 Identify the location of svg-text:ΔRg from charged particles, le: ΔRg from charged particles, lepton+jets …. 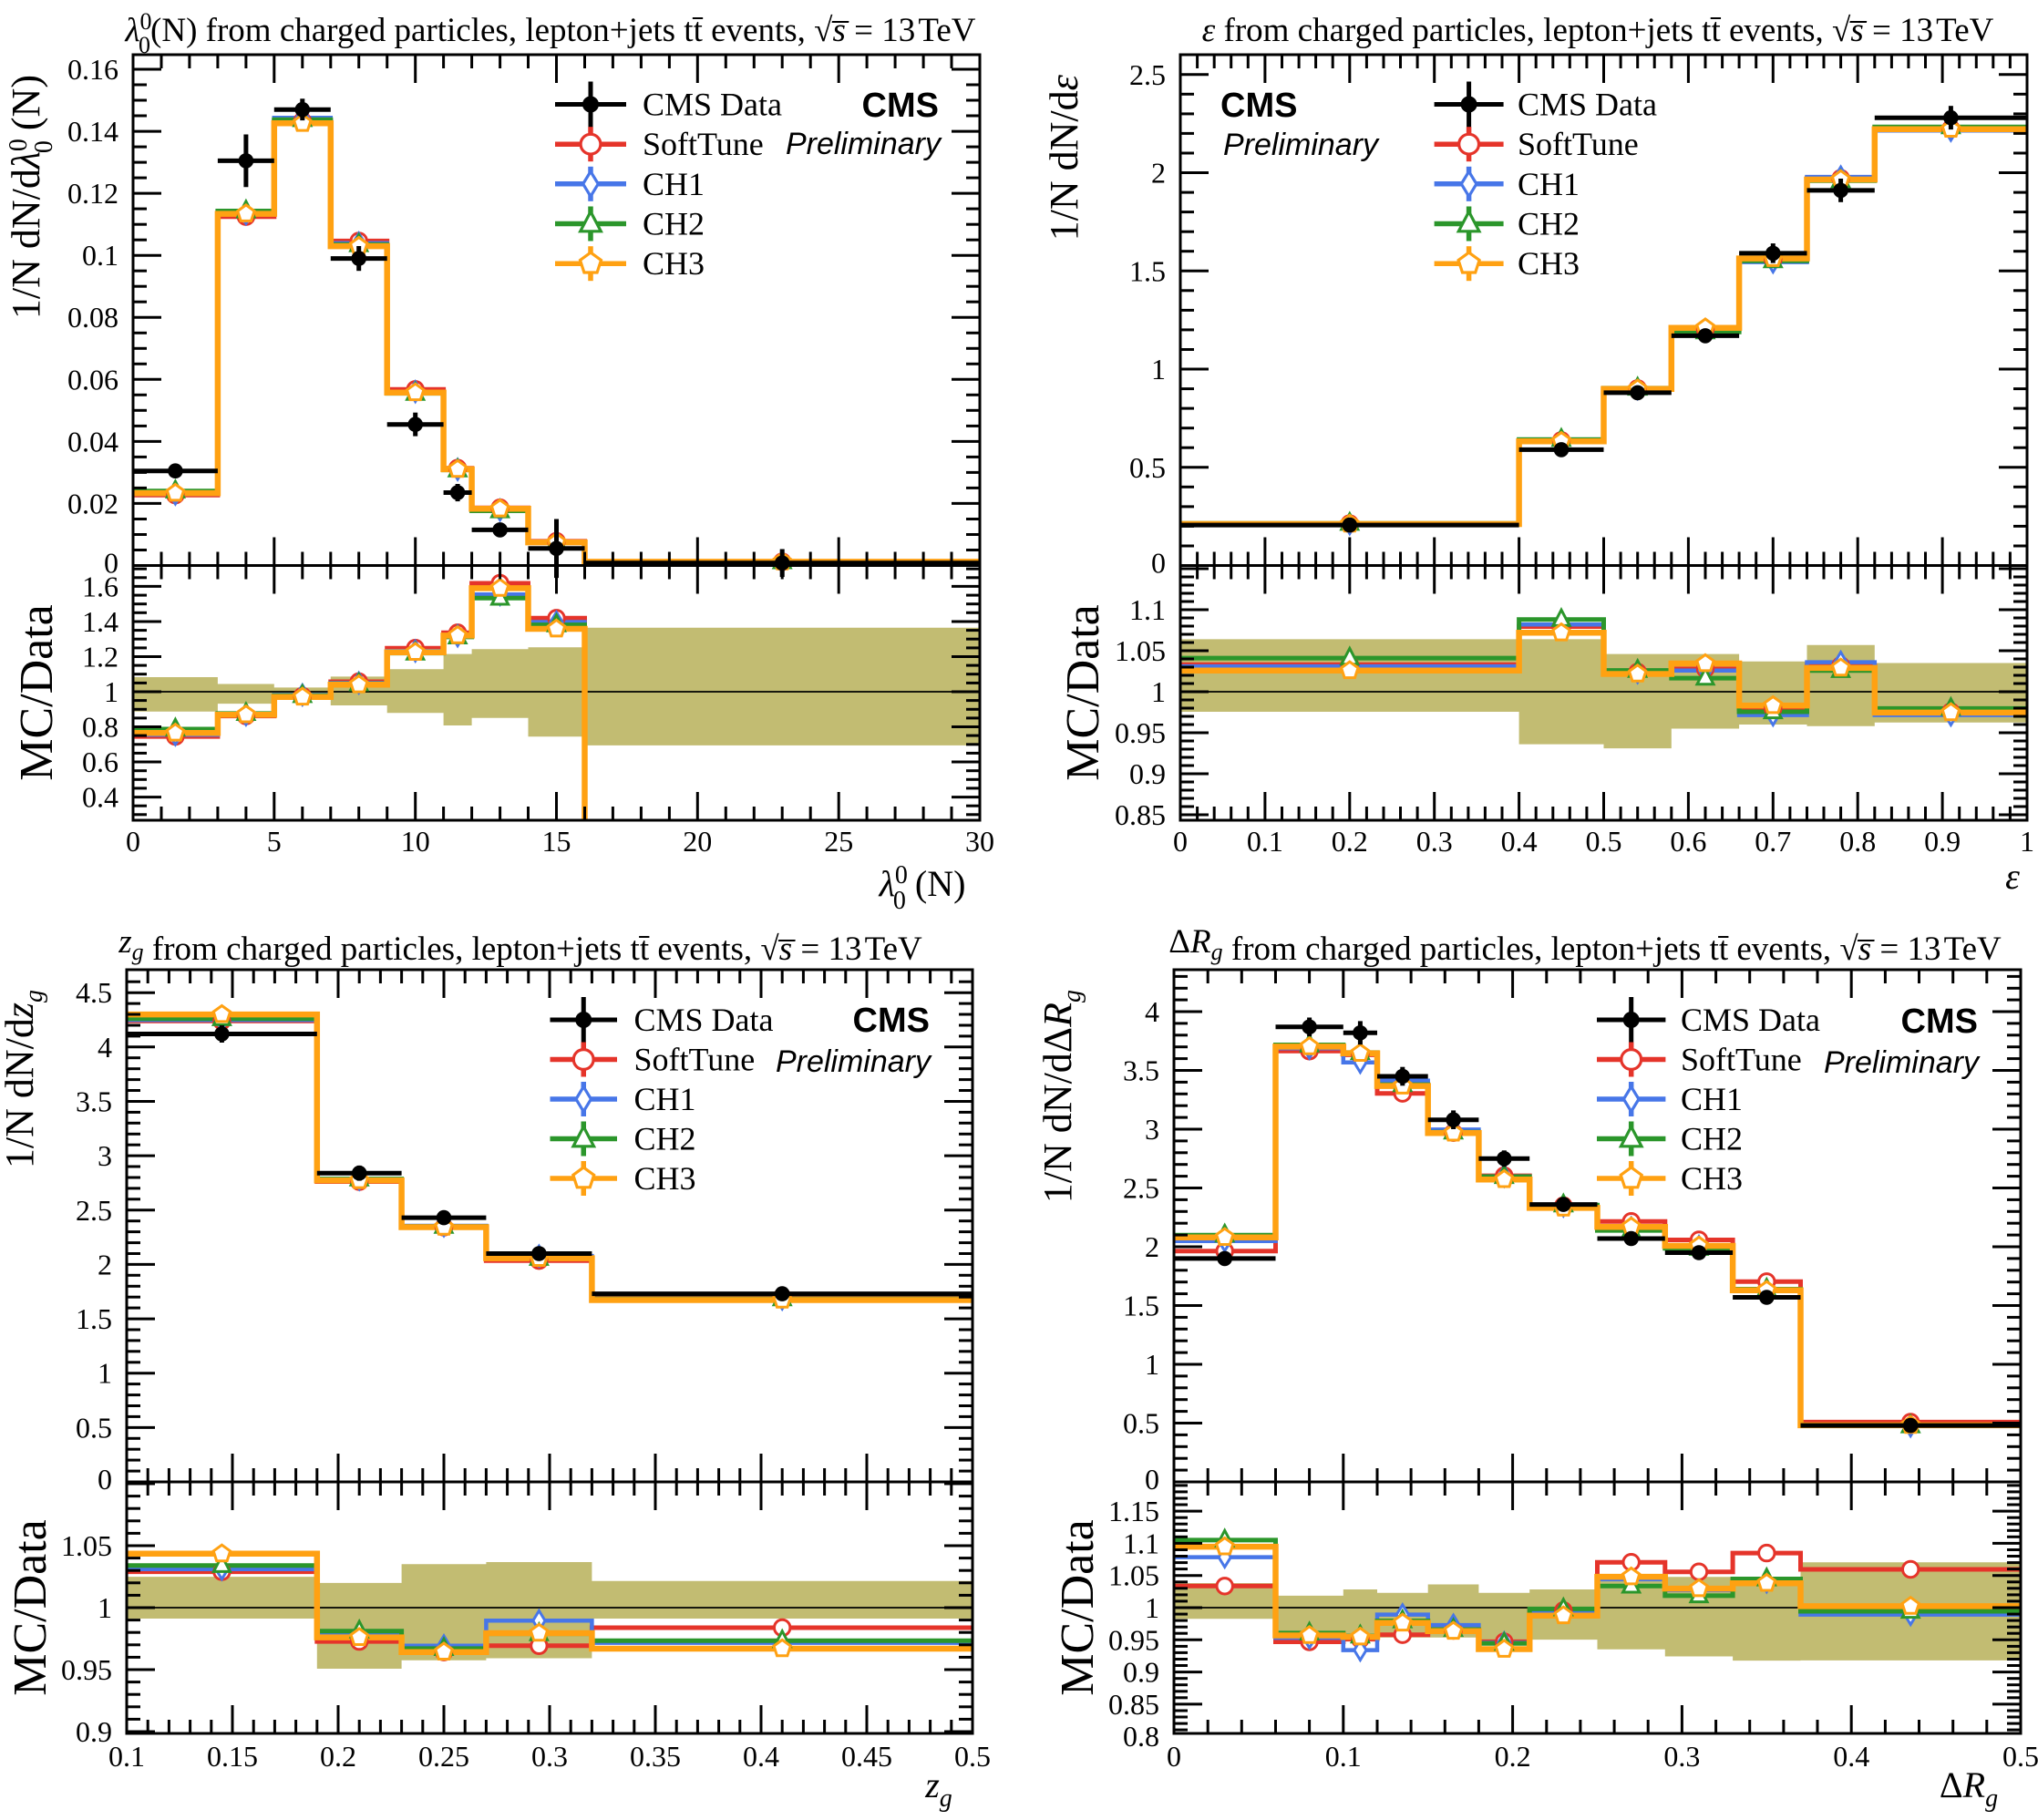
(1585, 945).